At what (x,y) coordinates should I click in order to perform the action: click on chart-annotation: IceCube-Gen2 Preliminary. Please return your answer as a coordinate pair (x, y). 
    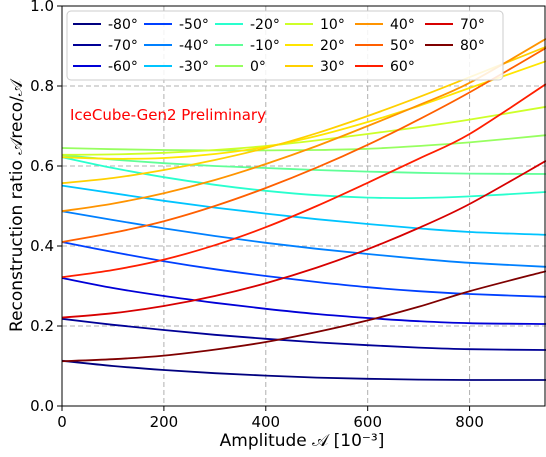
    Looking at the image, I should click on (168, 115).